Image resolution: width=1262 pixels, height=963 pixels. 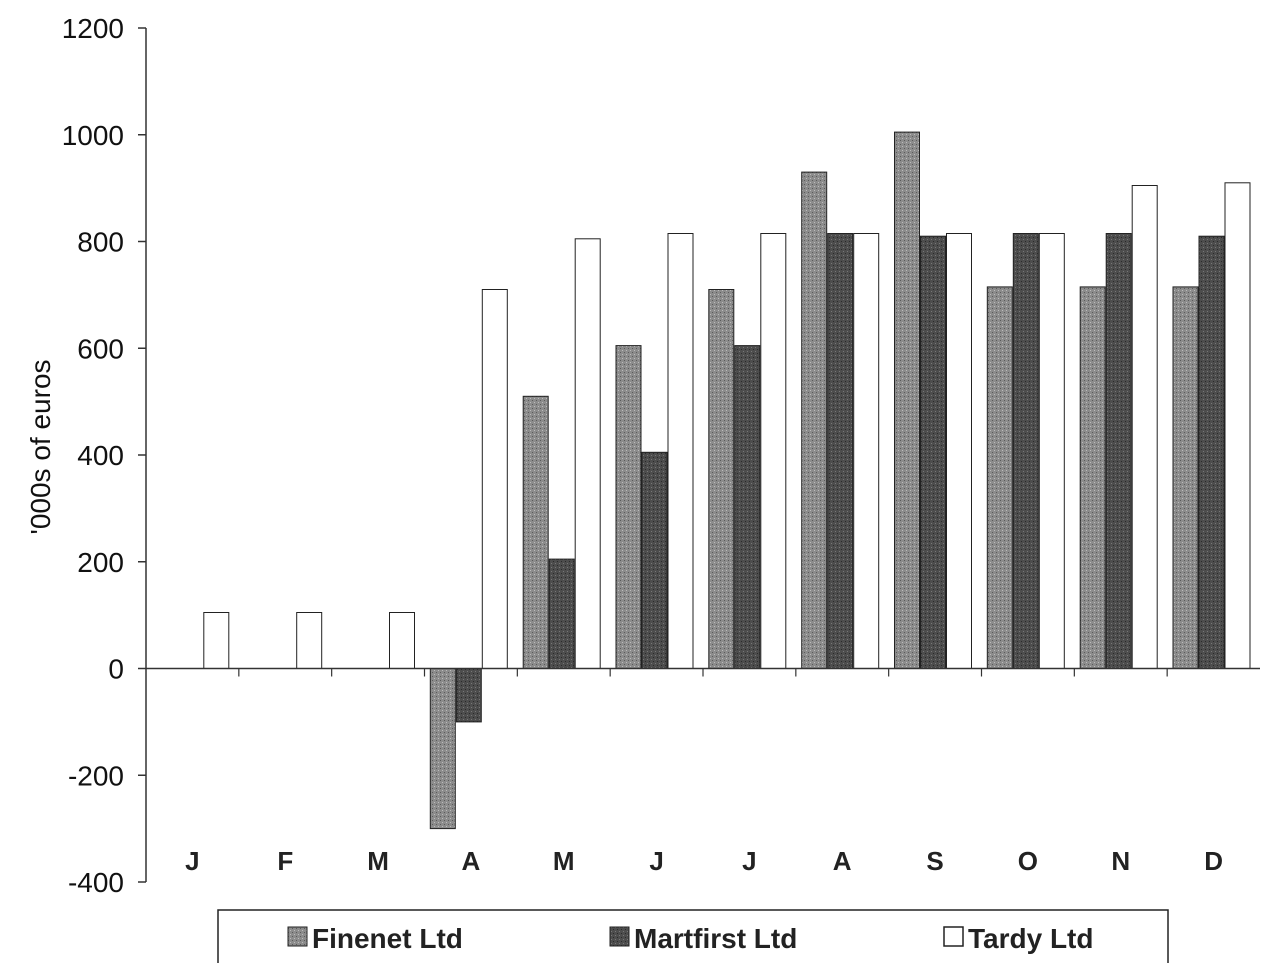 I want to click on y-axis, so click(x=142, y=455).